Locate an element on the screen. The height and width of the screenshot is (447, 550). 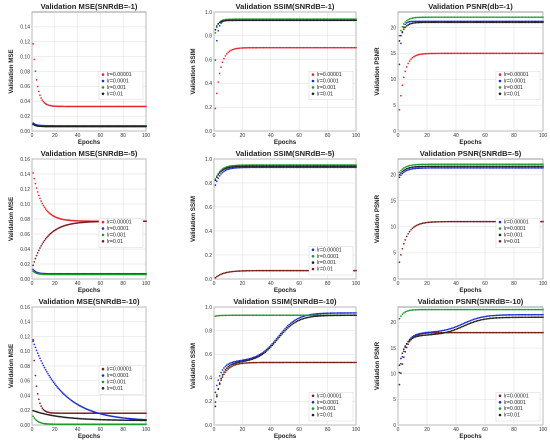
y-tick-label: 0.6 is located at coordinates (208, 208).